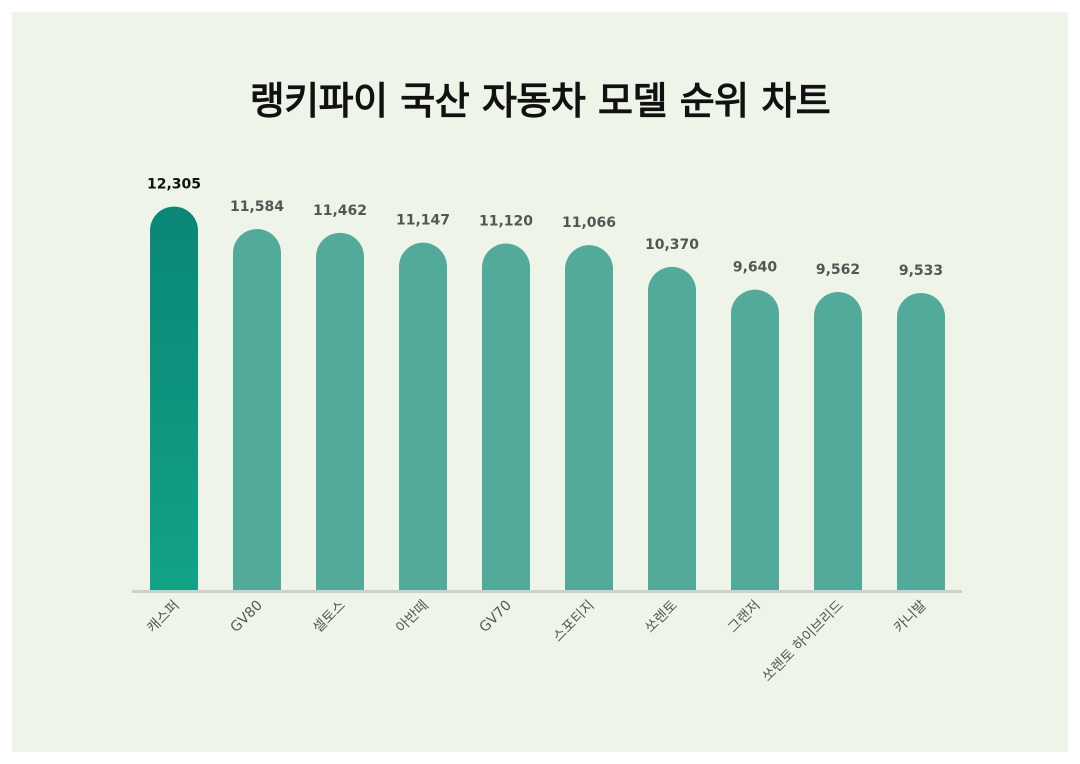 This screenshot has width=1080, height=764. Describe the element at coordinates (661, 616) in the screenshot. I see `category-label-7: 쏘렌토` at that location.